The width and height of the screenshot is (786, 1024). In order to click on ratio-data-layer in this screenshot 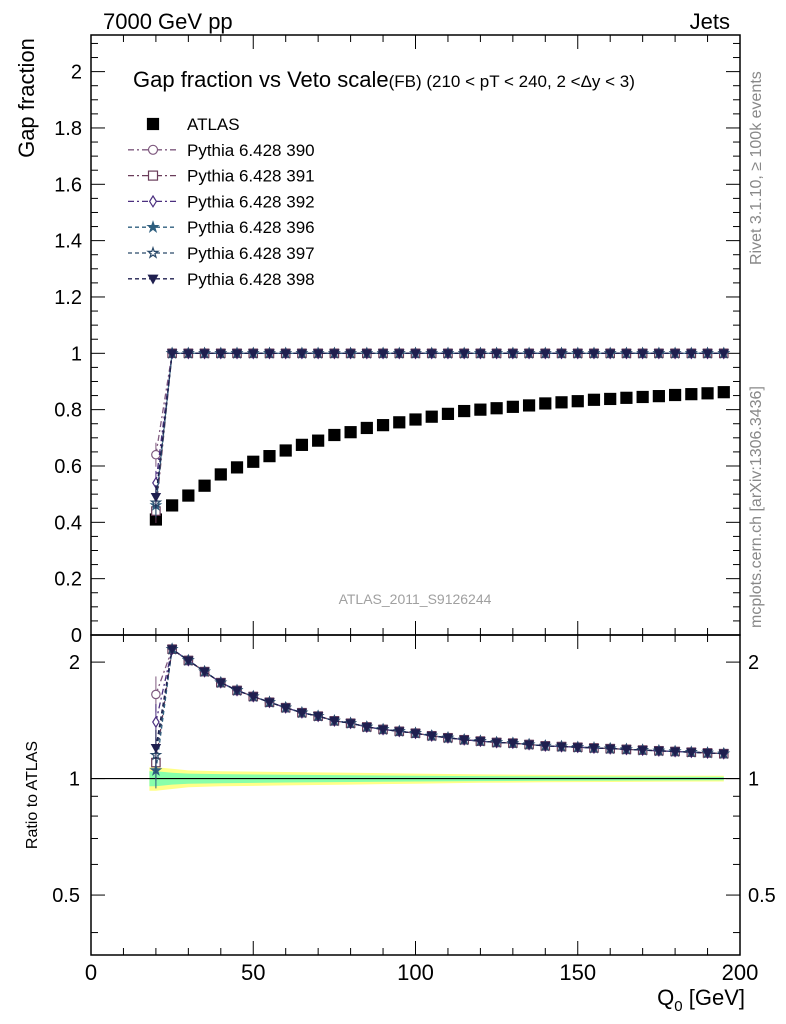, I will do `click(440, 715)`.